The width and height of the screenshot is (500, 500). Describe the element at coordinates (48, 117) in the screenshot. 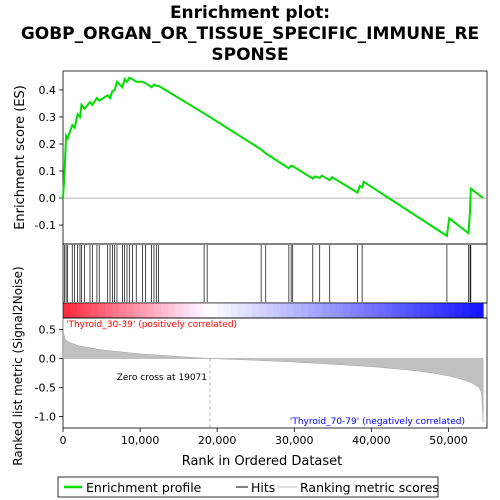

I see `es-y-tick-label: 0.3` at that location.